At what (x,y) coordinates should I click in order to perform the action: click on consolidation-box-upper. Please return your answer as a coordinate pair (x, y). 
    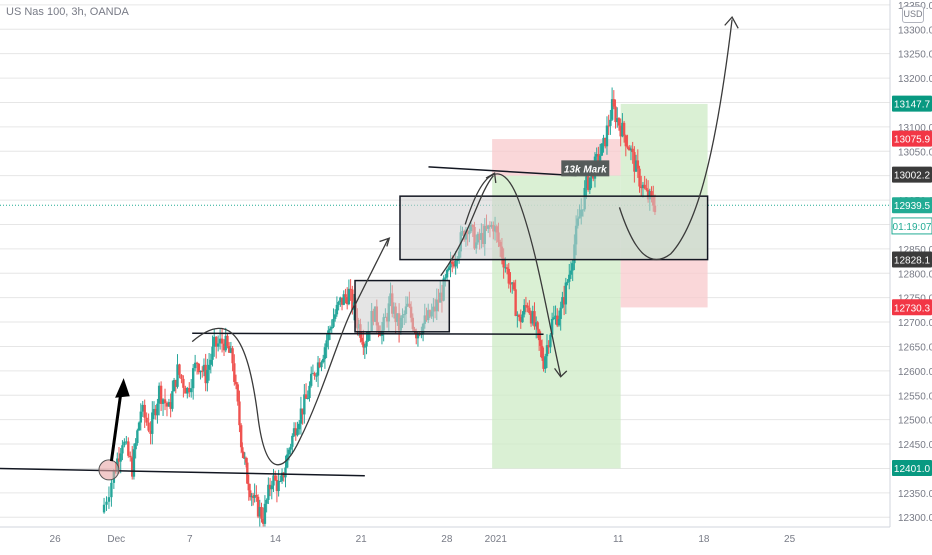
    Looking at the image, I should click on (554, 228).